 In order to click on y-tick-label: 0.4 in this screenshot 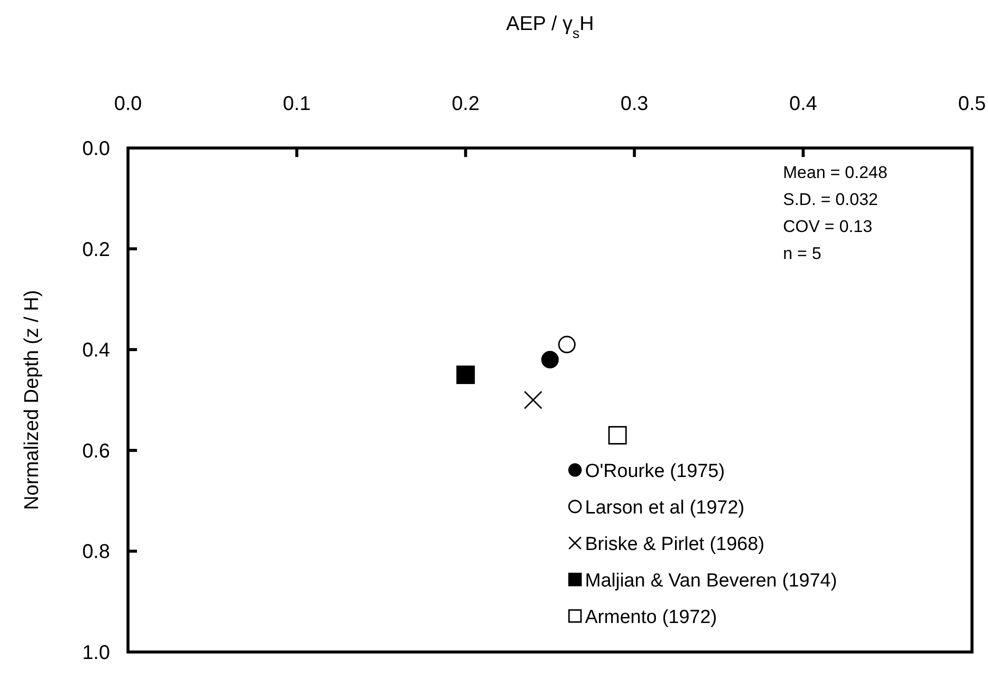, I will do `click(96, 351)`.